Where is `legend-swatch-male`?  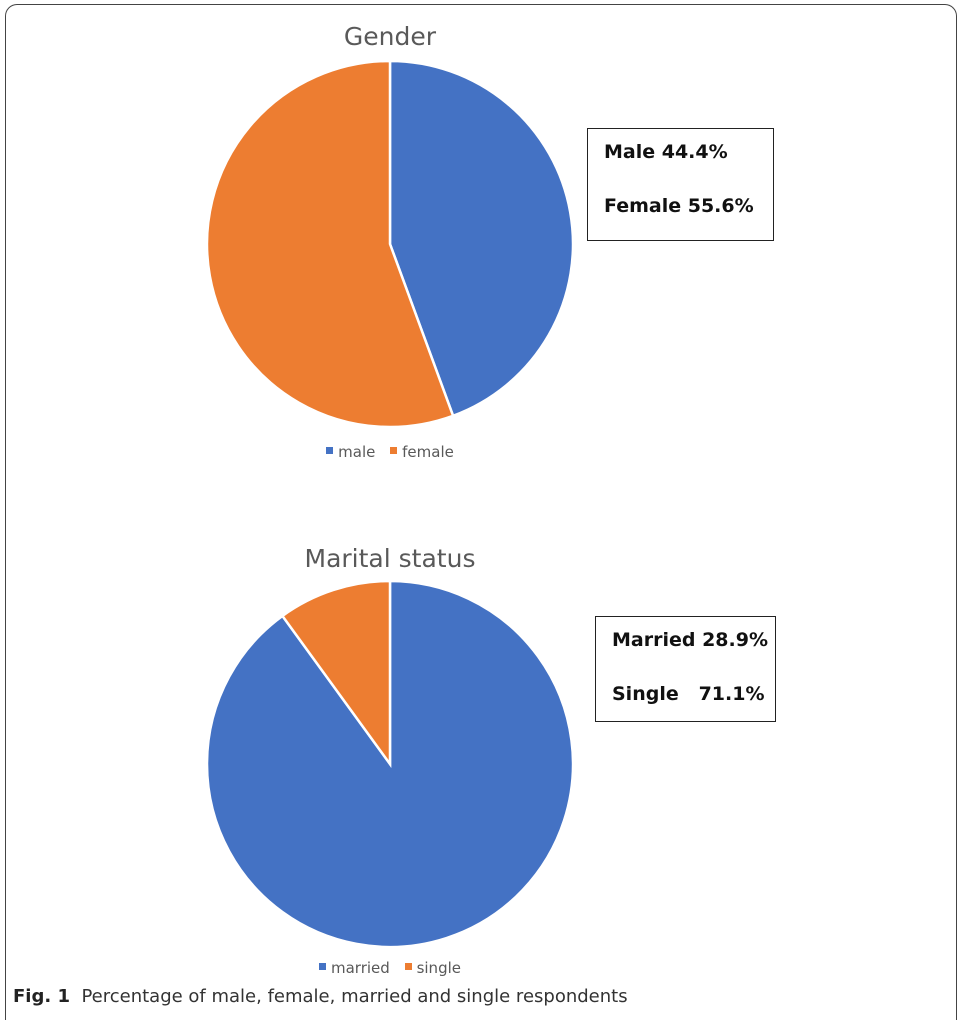 legend-swatch-male is located at coordinates (330, 450).